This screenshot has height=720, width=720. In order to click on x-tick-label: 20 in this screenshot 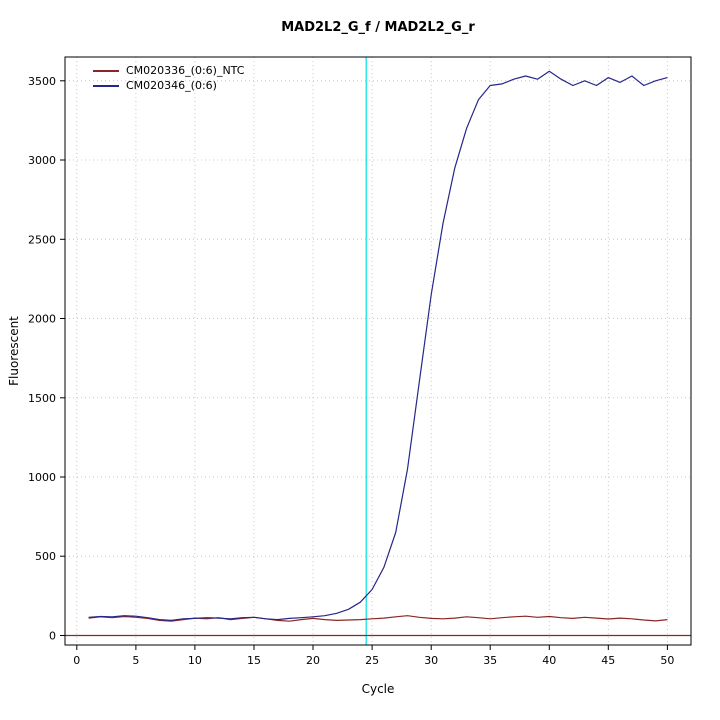, I will do `click(313, 660)`.